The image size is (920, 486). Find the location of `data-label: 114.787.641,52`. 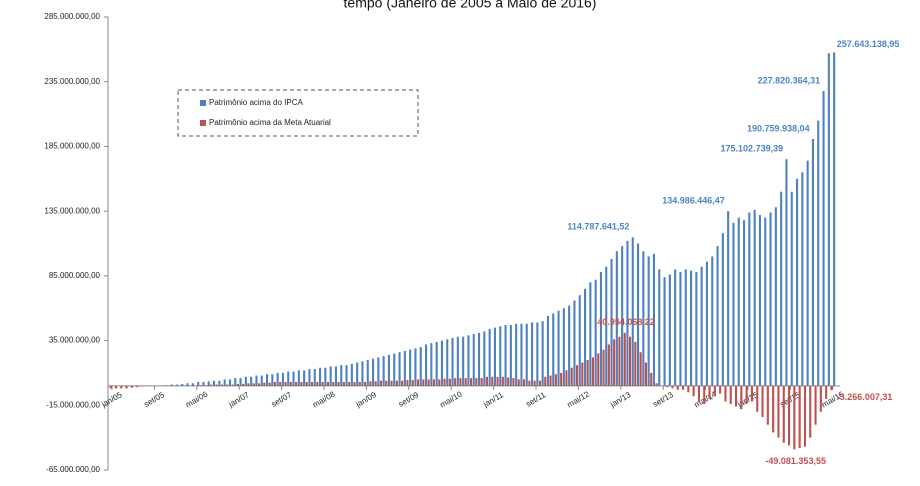

data-label: 114.787.641,52 is located at coordinates (598, 227).